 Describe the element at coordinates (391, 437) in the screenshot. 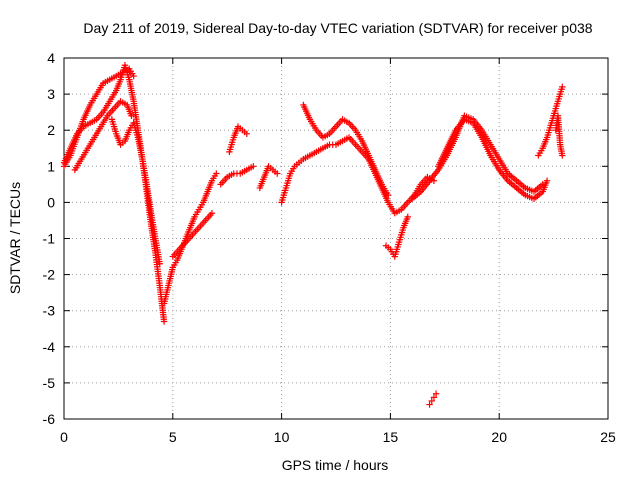

I see `x-tick-label: 15` at that location.